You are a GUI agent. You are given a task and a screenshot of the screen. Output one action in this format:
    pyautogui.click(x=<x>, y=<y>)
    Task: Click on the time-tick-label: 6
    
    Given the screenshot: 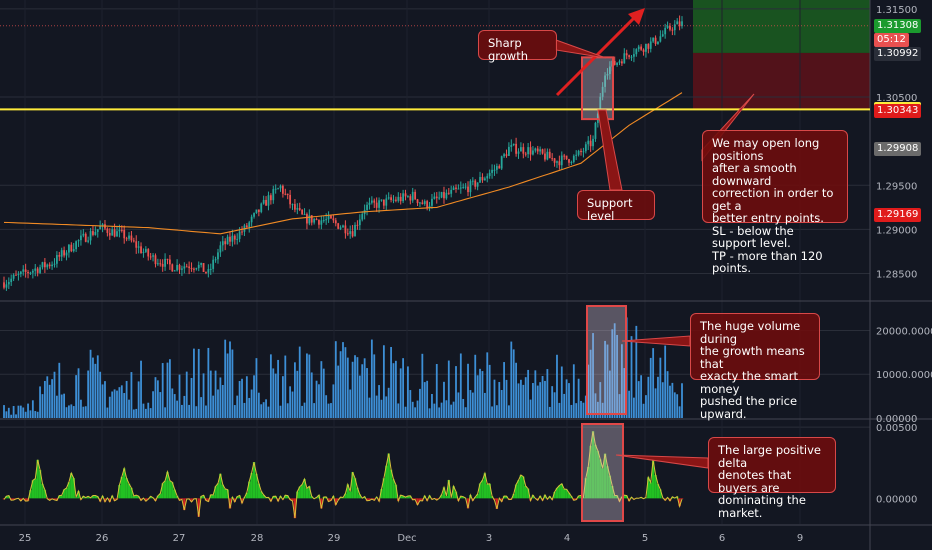 What is the action you would take?
    pyautogui.click(x=722, y=538)
    